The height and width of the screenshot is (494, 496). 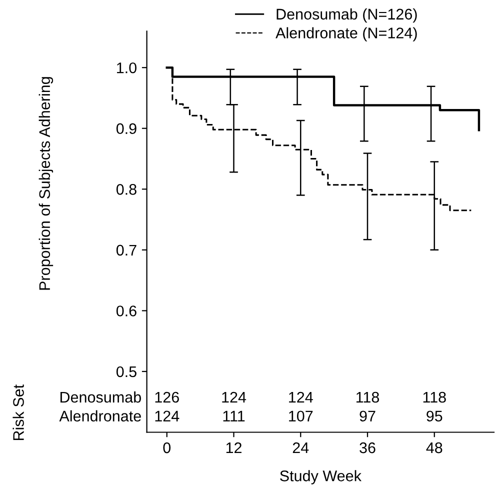 I want to click on x-tick-label: 24, so click(x=300, y=448).